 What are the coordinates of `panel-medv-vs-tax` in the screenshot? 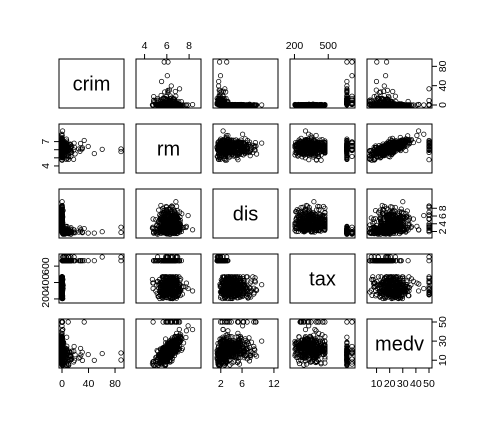 It's located at (322, 343).